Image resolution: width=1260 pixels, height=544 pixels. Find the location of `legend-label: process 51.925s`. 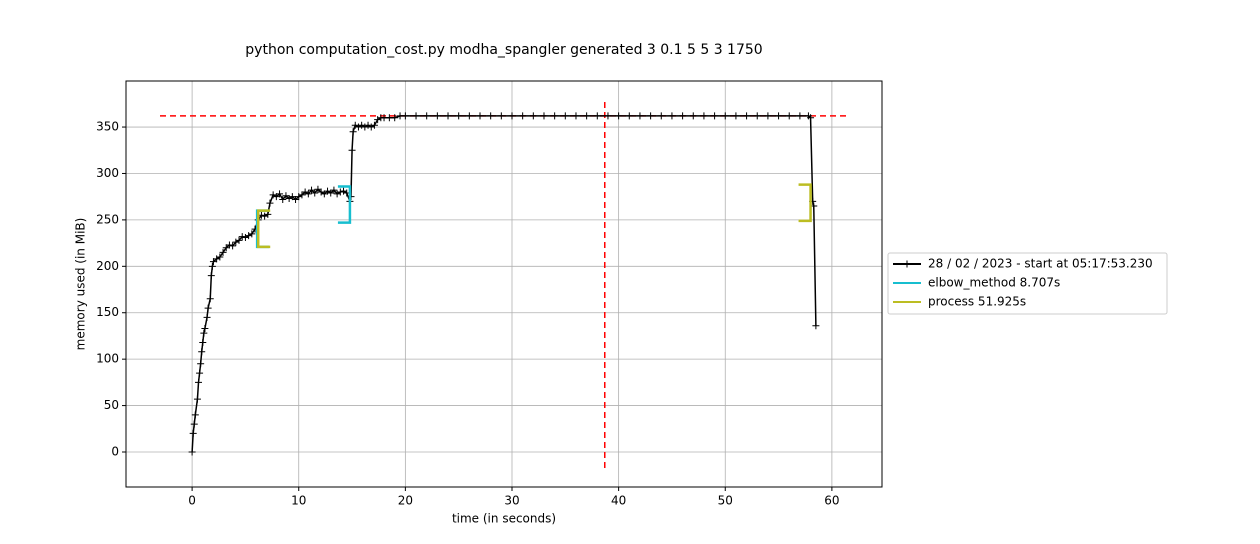

legend-label: process 51.925s is located at coordinates (977, 302).